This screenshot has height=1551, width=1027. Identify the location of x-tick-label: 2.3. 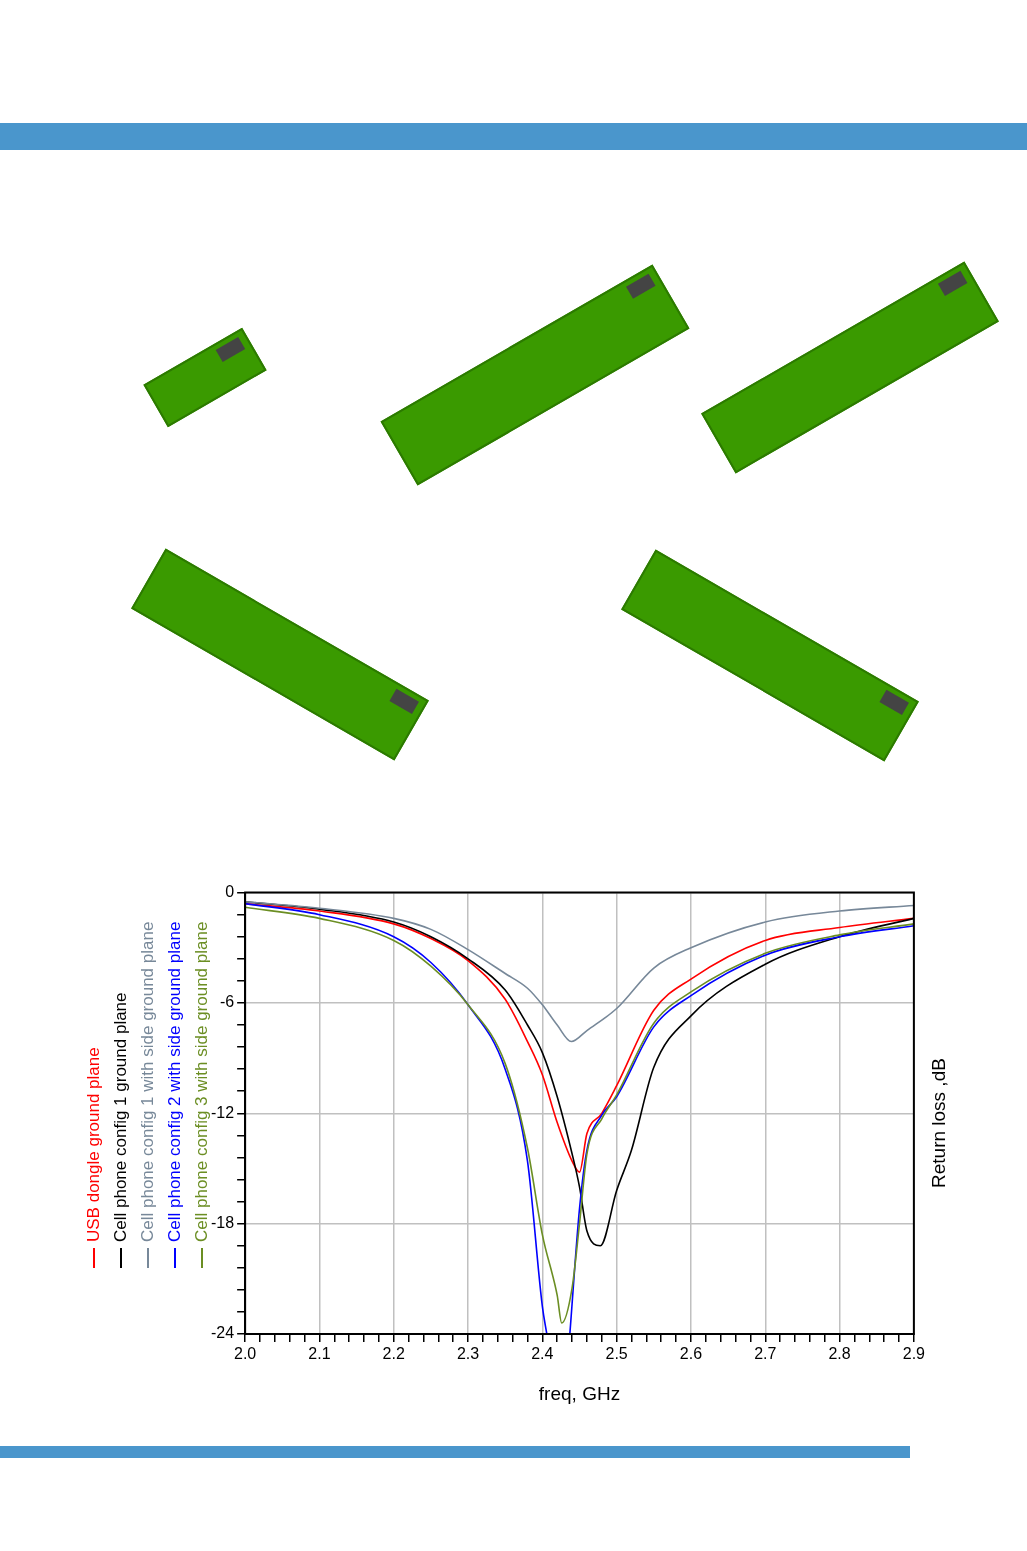
(468, 1354).